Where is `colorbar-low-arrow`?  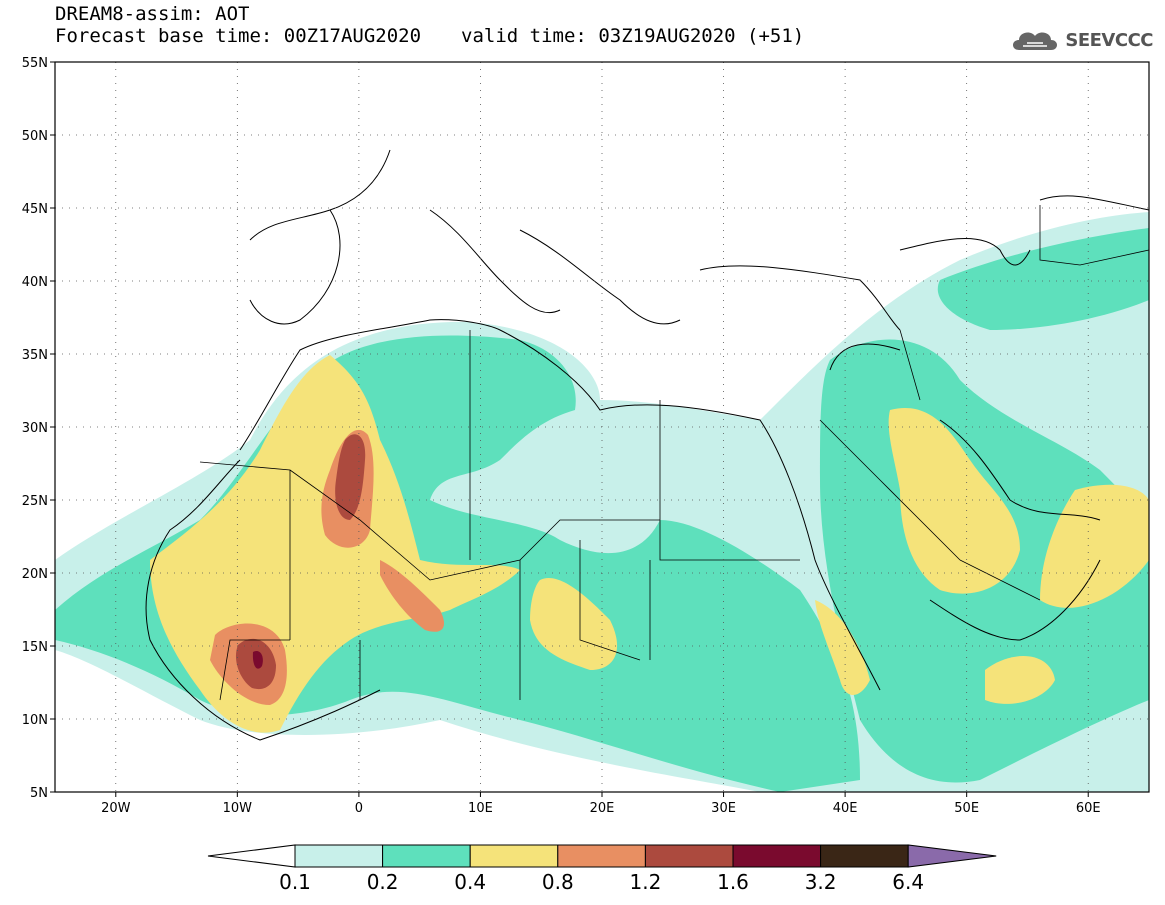
colorbar-low-arrow is located at coordinates (251, 856).